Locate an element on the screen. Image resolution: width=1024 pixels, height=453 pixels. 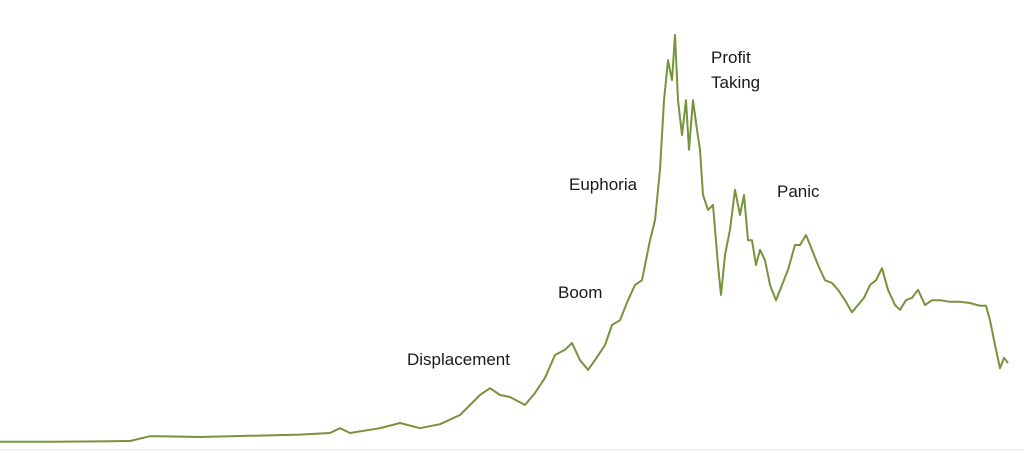
annotation: Boom is located at coordinates (580, 292).